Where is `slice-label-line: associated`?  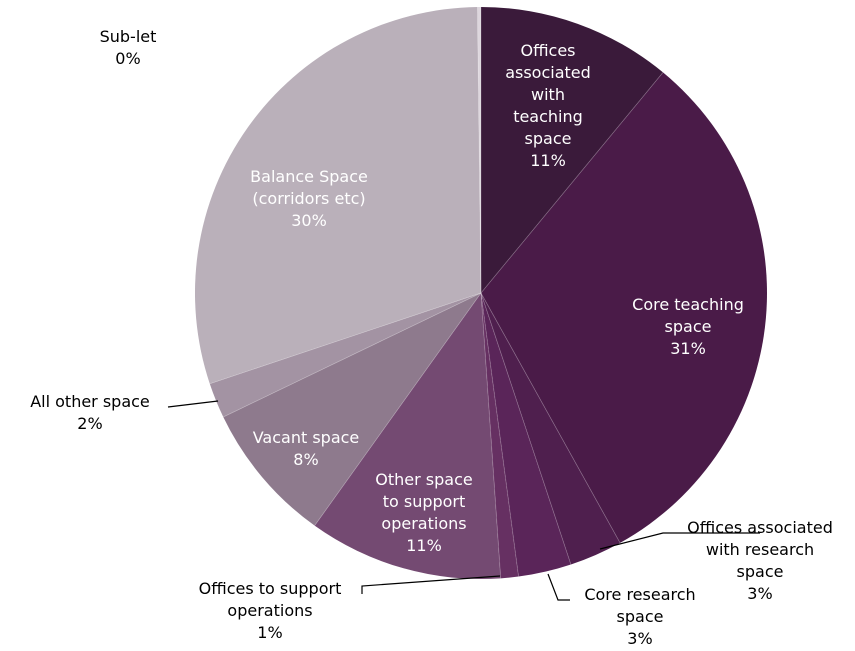
slice-label-line: associated is located at coordinates (548, 72).